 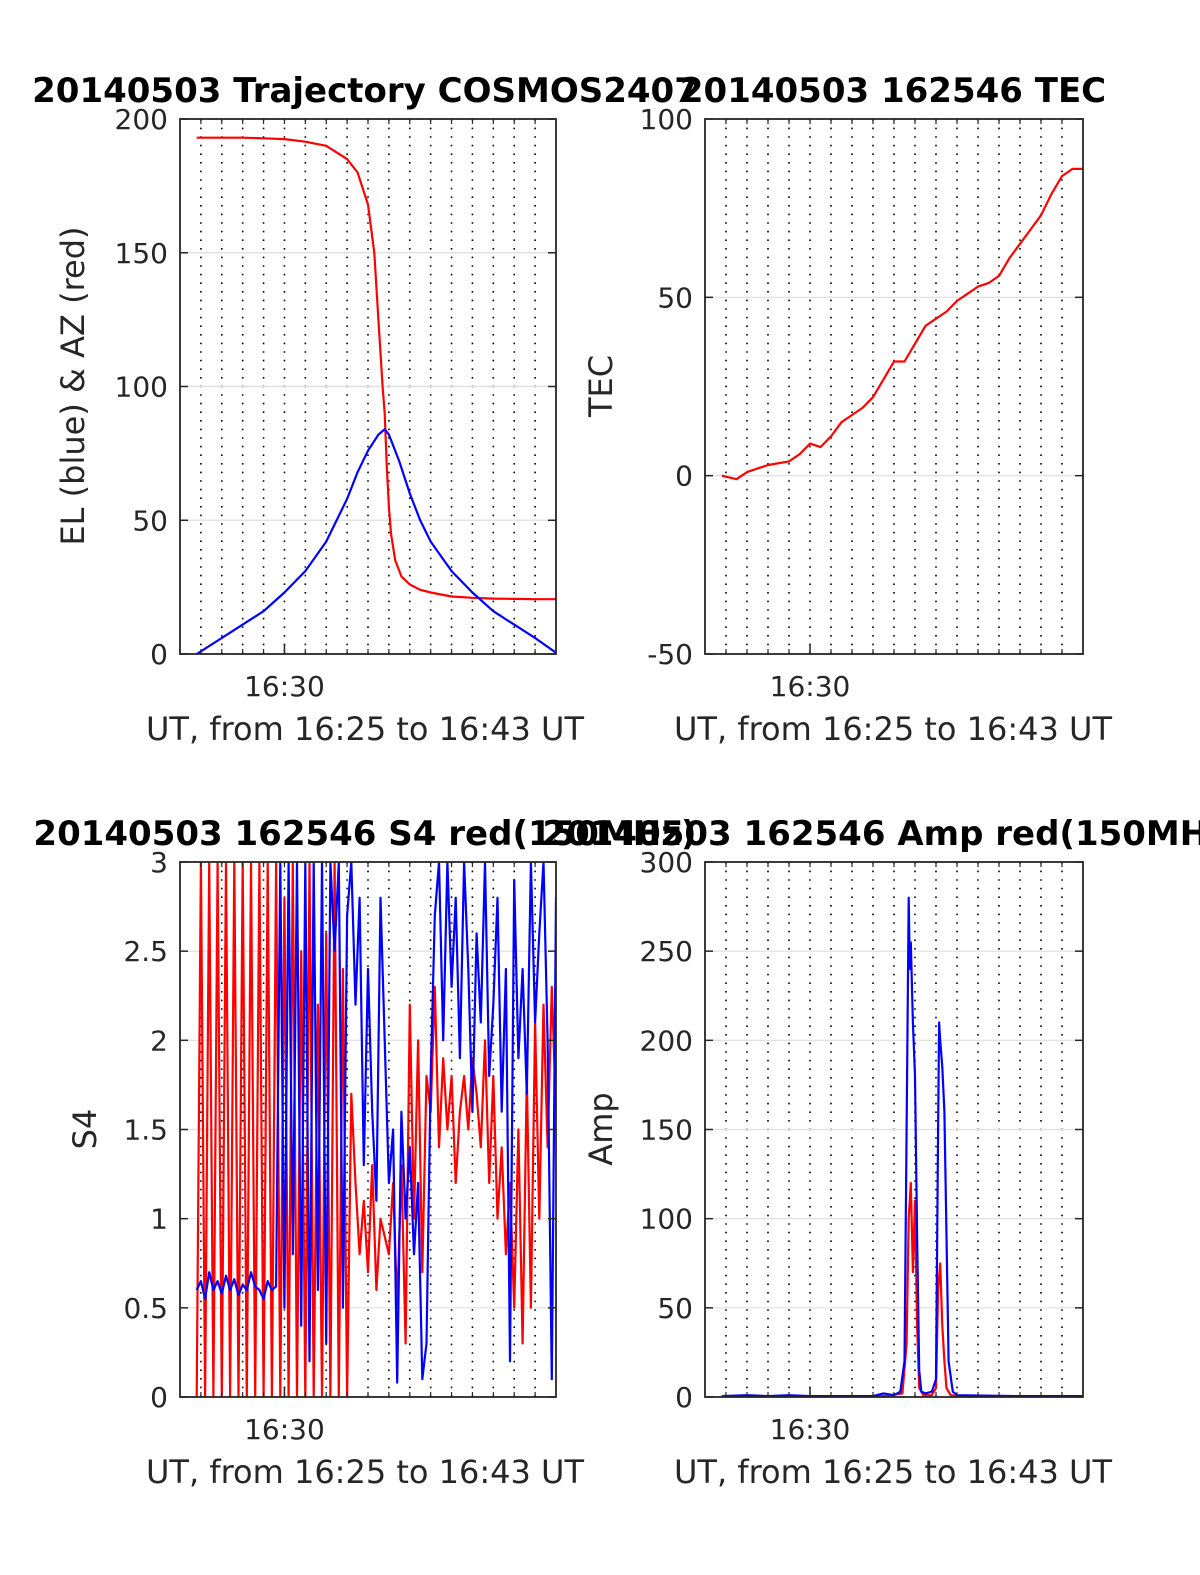 What do you see at coordinates (871, 834) in the screenshot?
I see `amp-title: 20140503 162546 Amp red(150MHz)` at bounding box center [871, 834].